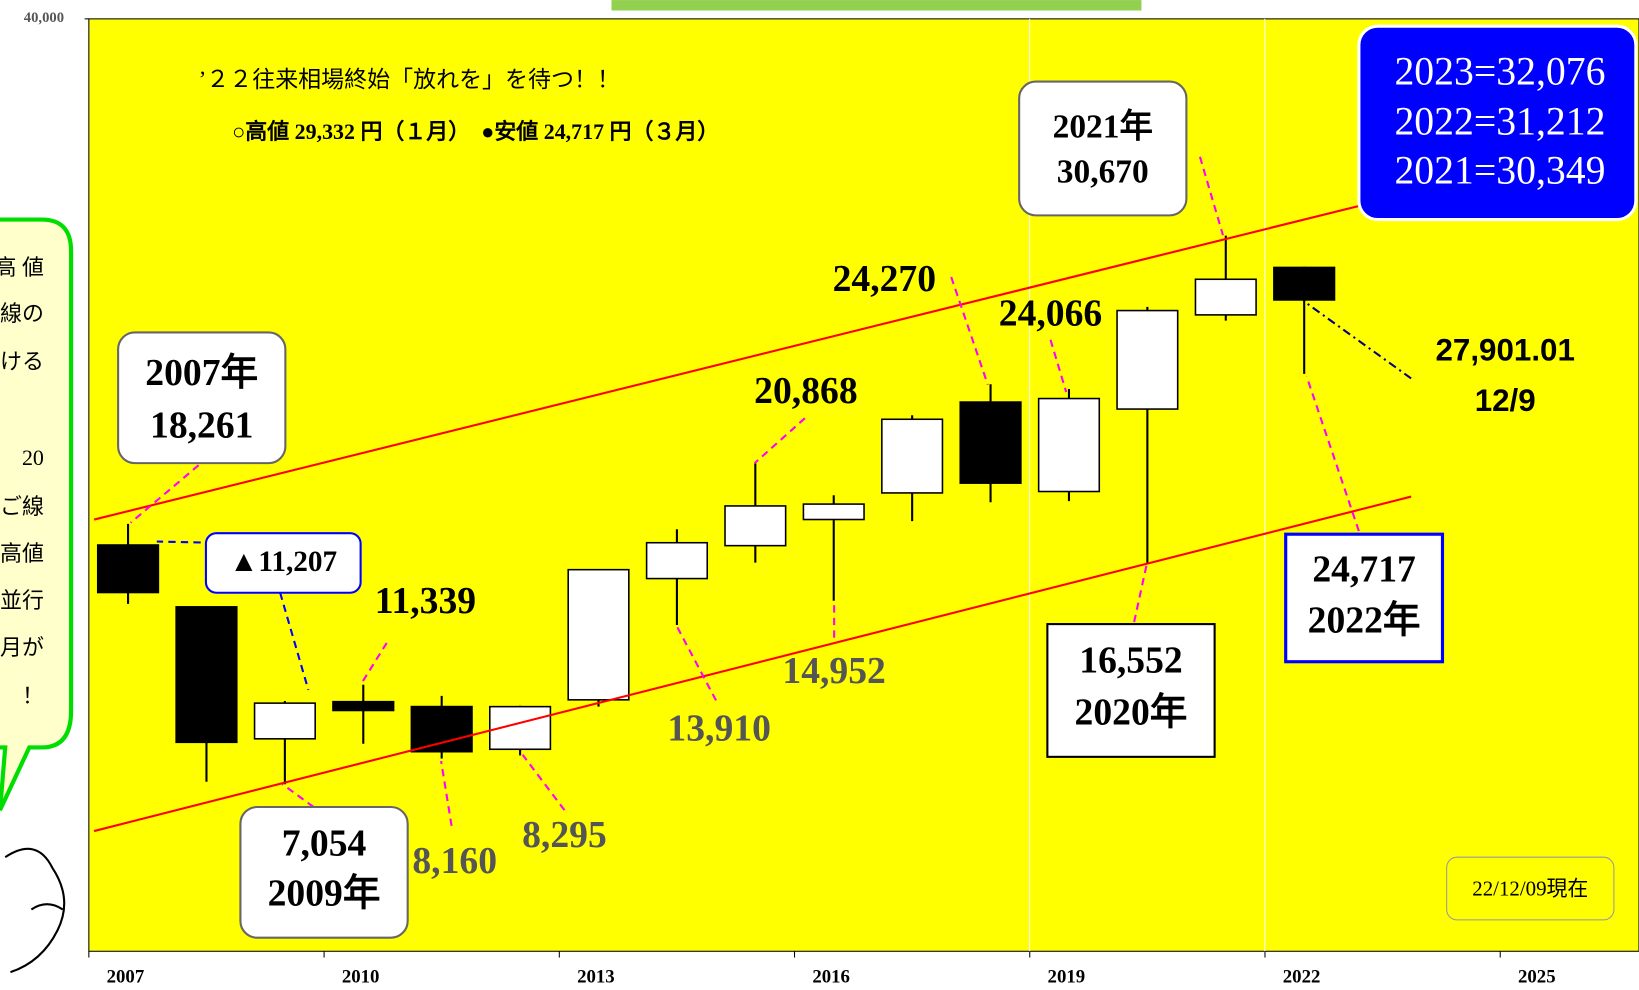 Image resolution: width=1639 pixels, height=990 pixels. What do you see at coordinates (22, 361) in the screenshot?
I see `side-note-line: ける` at bounding box center [22, 361].